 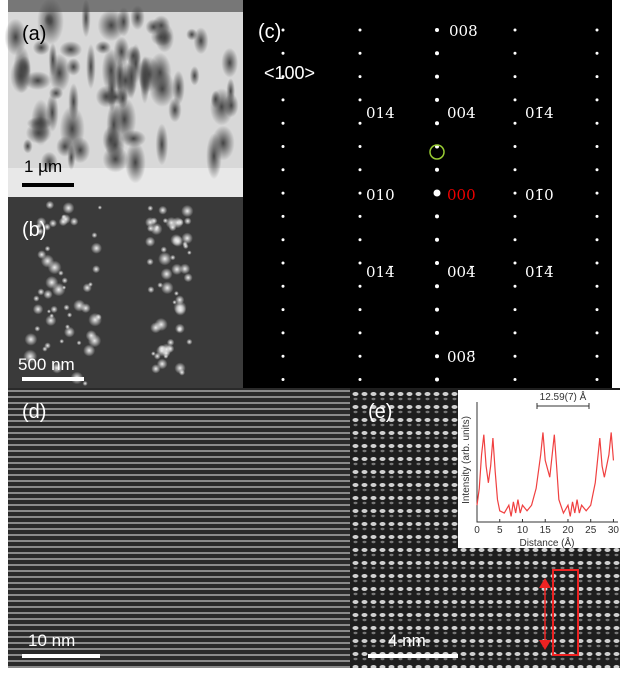 I want to click on x-tick-label: 20, so click(x=568, y=530).